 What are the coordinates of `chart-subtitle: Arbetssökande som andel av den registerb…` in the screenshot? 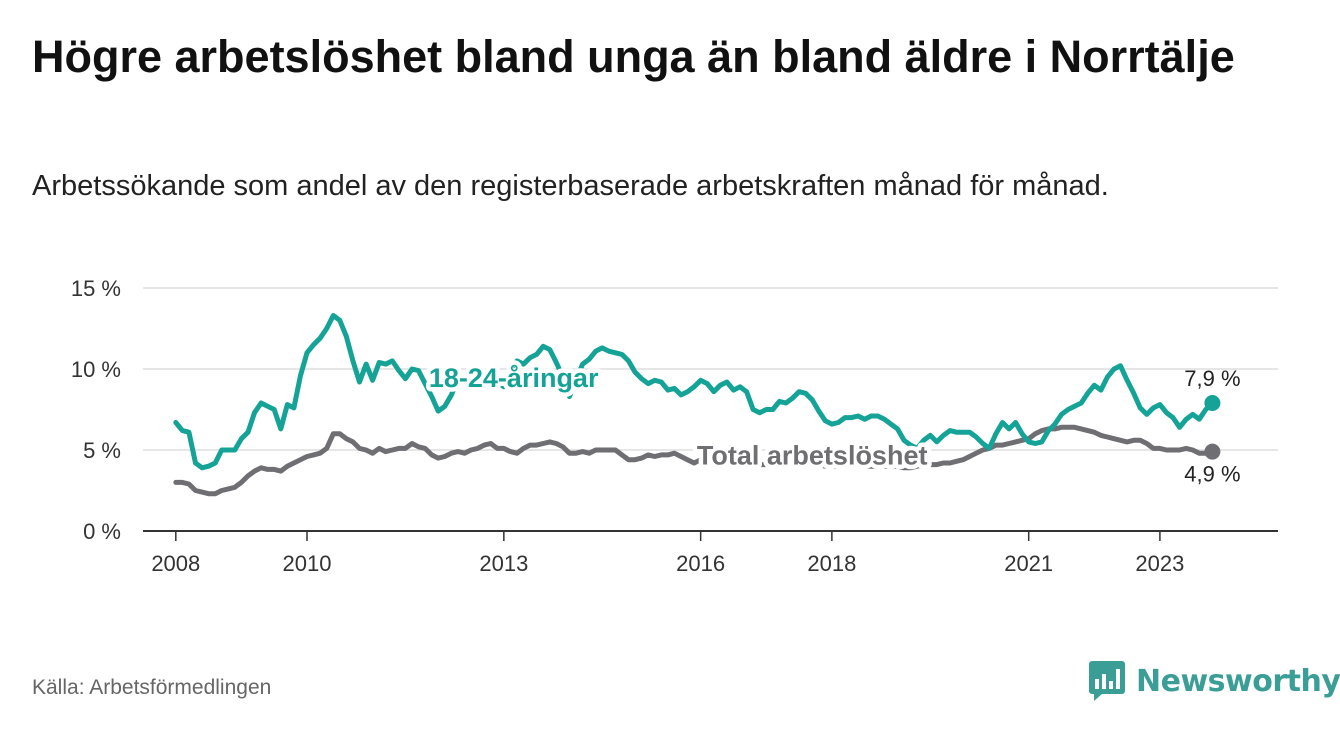 It's located at (570, 186).